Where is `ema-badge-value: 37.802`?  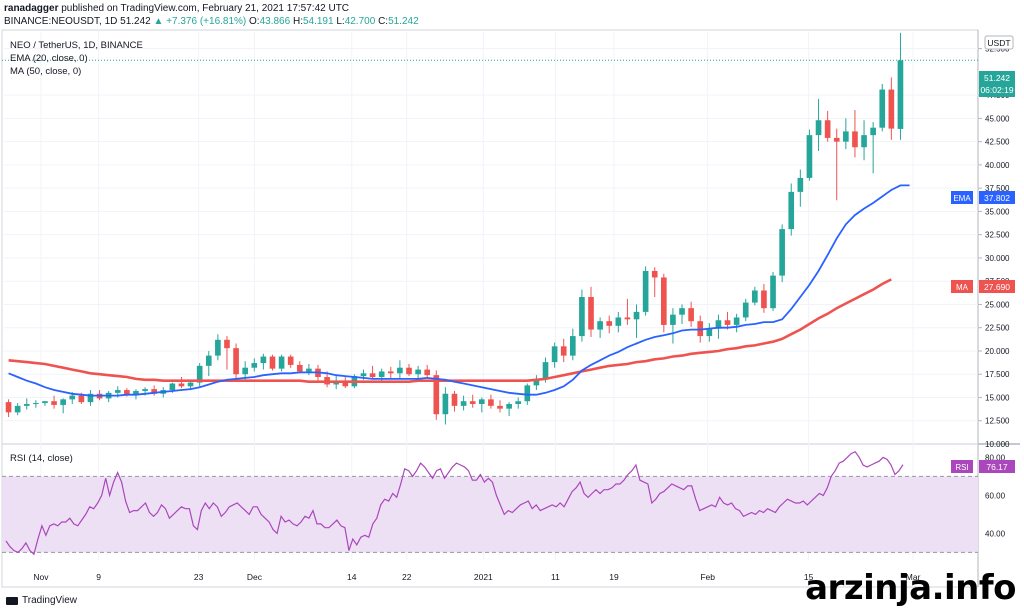
ema-badge-value: 37.802 is located at coordinates (997, 198).